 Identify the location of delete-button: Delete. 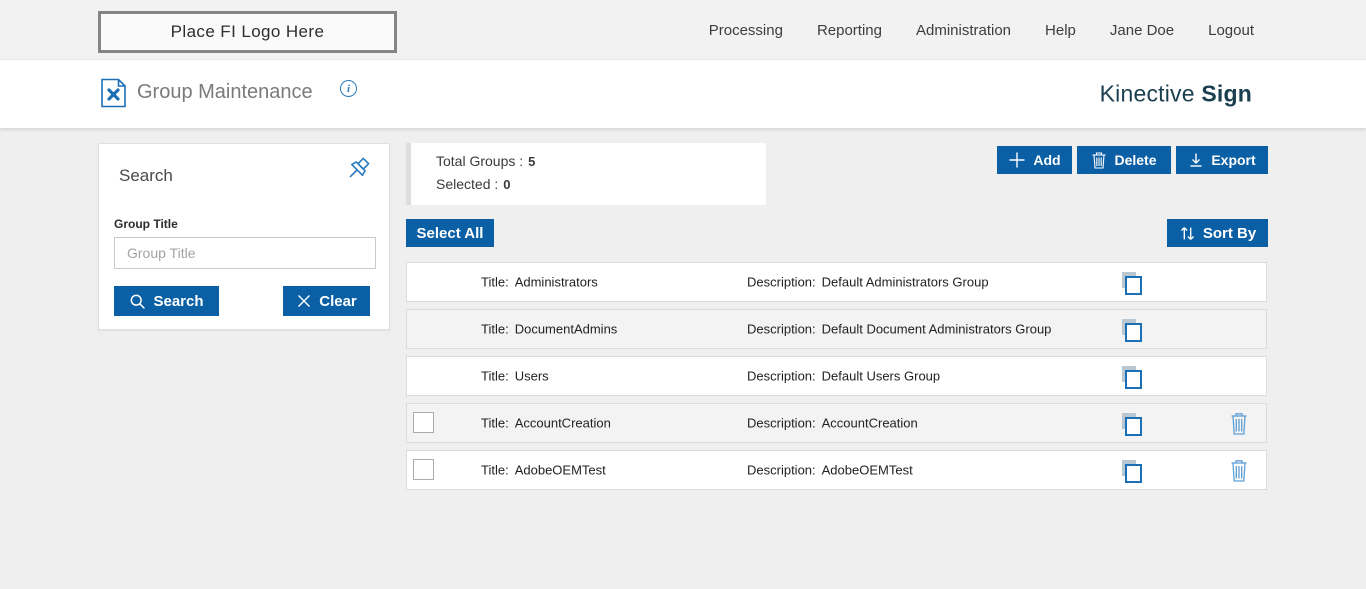
(1124, 160).